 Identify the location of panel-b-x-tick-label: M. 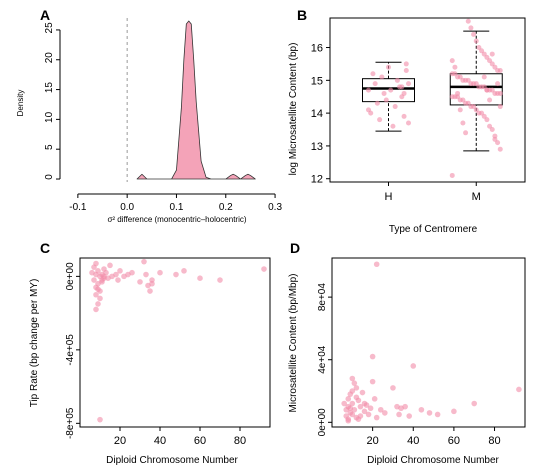
(476, 197).